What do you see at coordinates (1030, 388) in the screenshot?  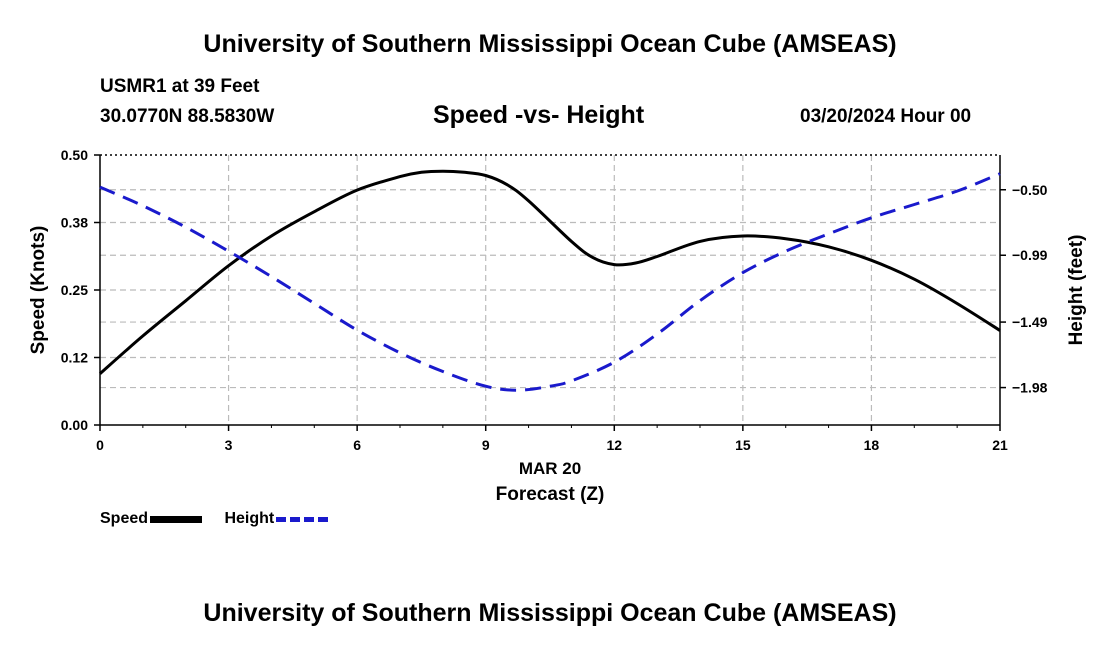 I see `y2-tick-label-3: −1.98` at bounding box center [1030, 388].